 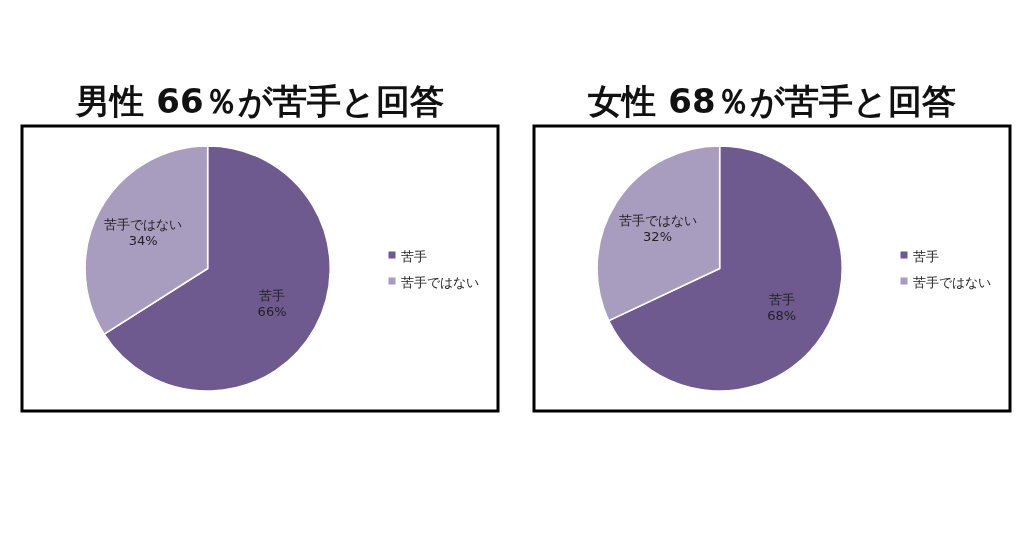 What do you see at coordinates (143, 233) in the screenshot?
I see `data-label: 苦手ではない 34%` at bounding box center [143, 233].